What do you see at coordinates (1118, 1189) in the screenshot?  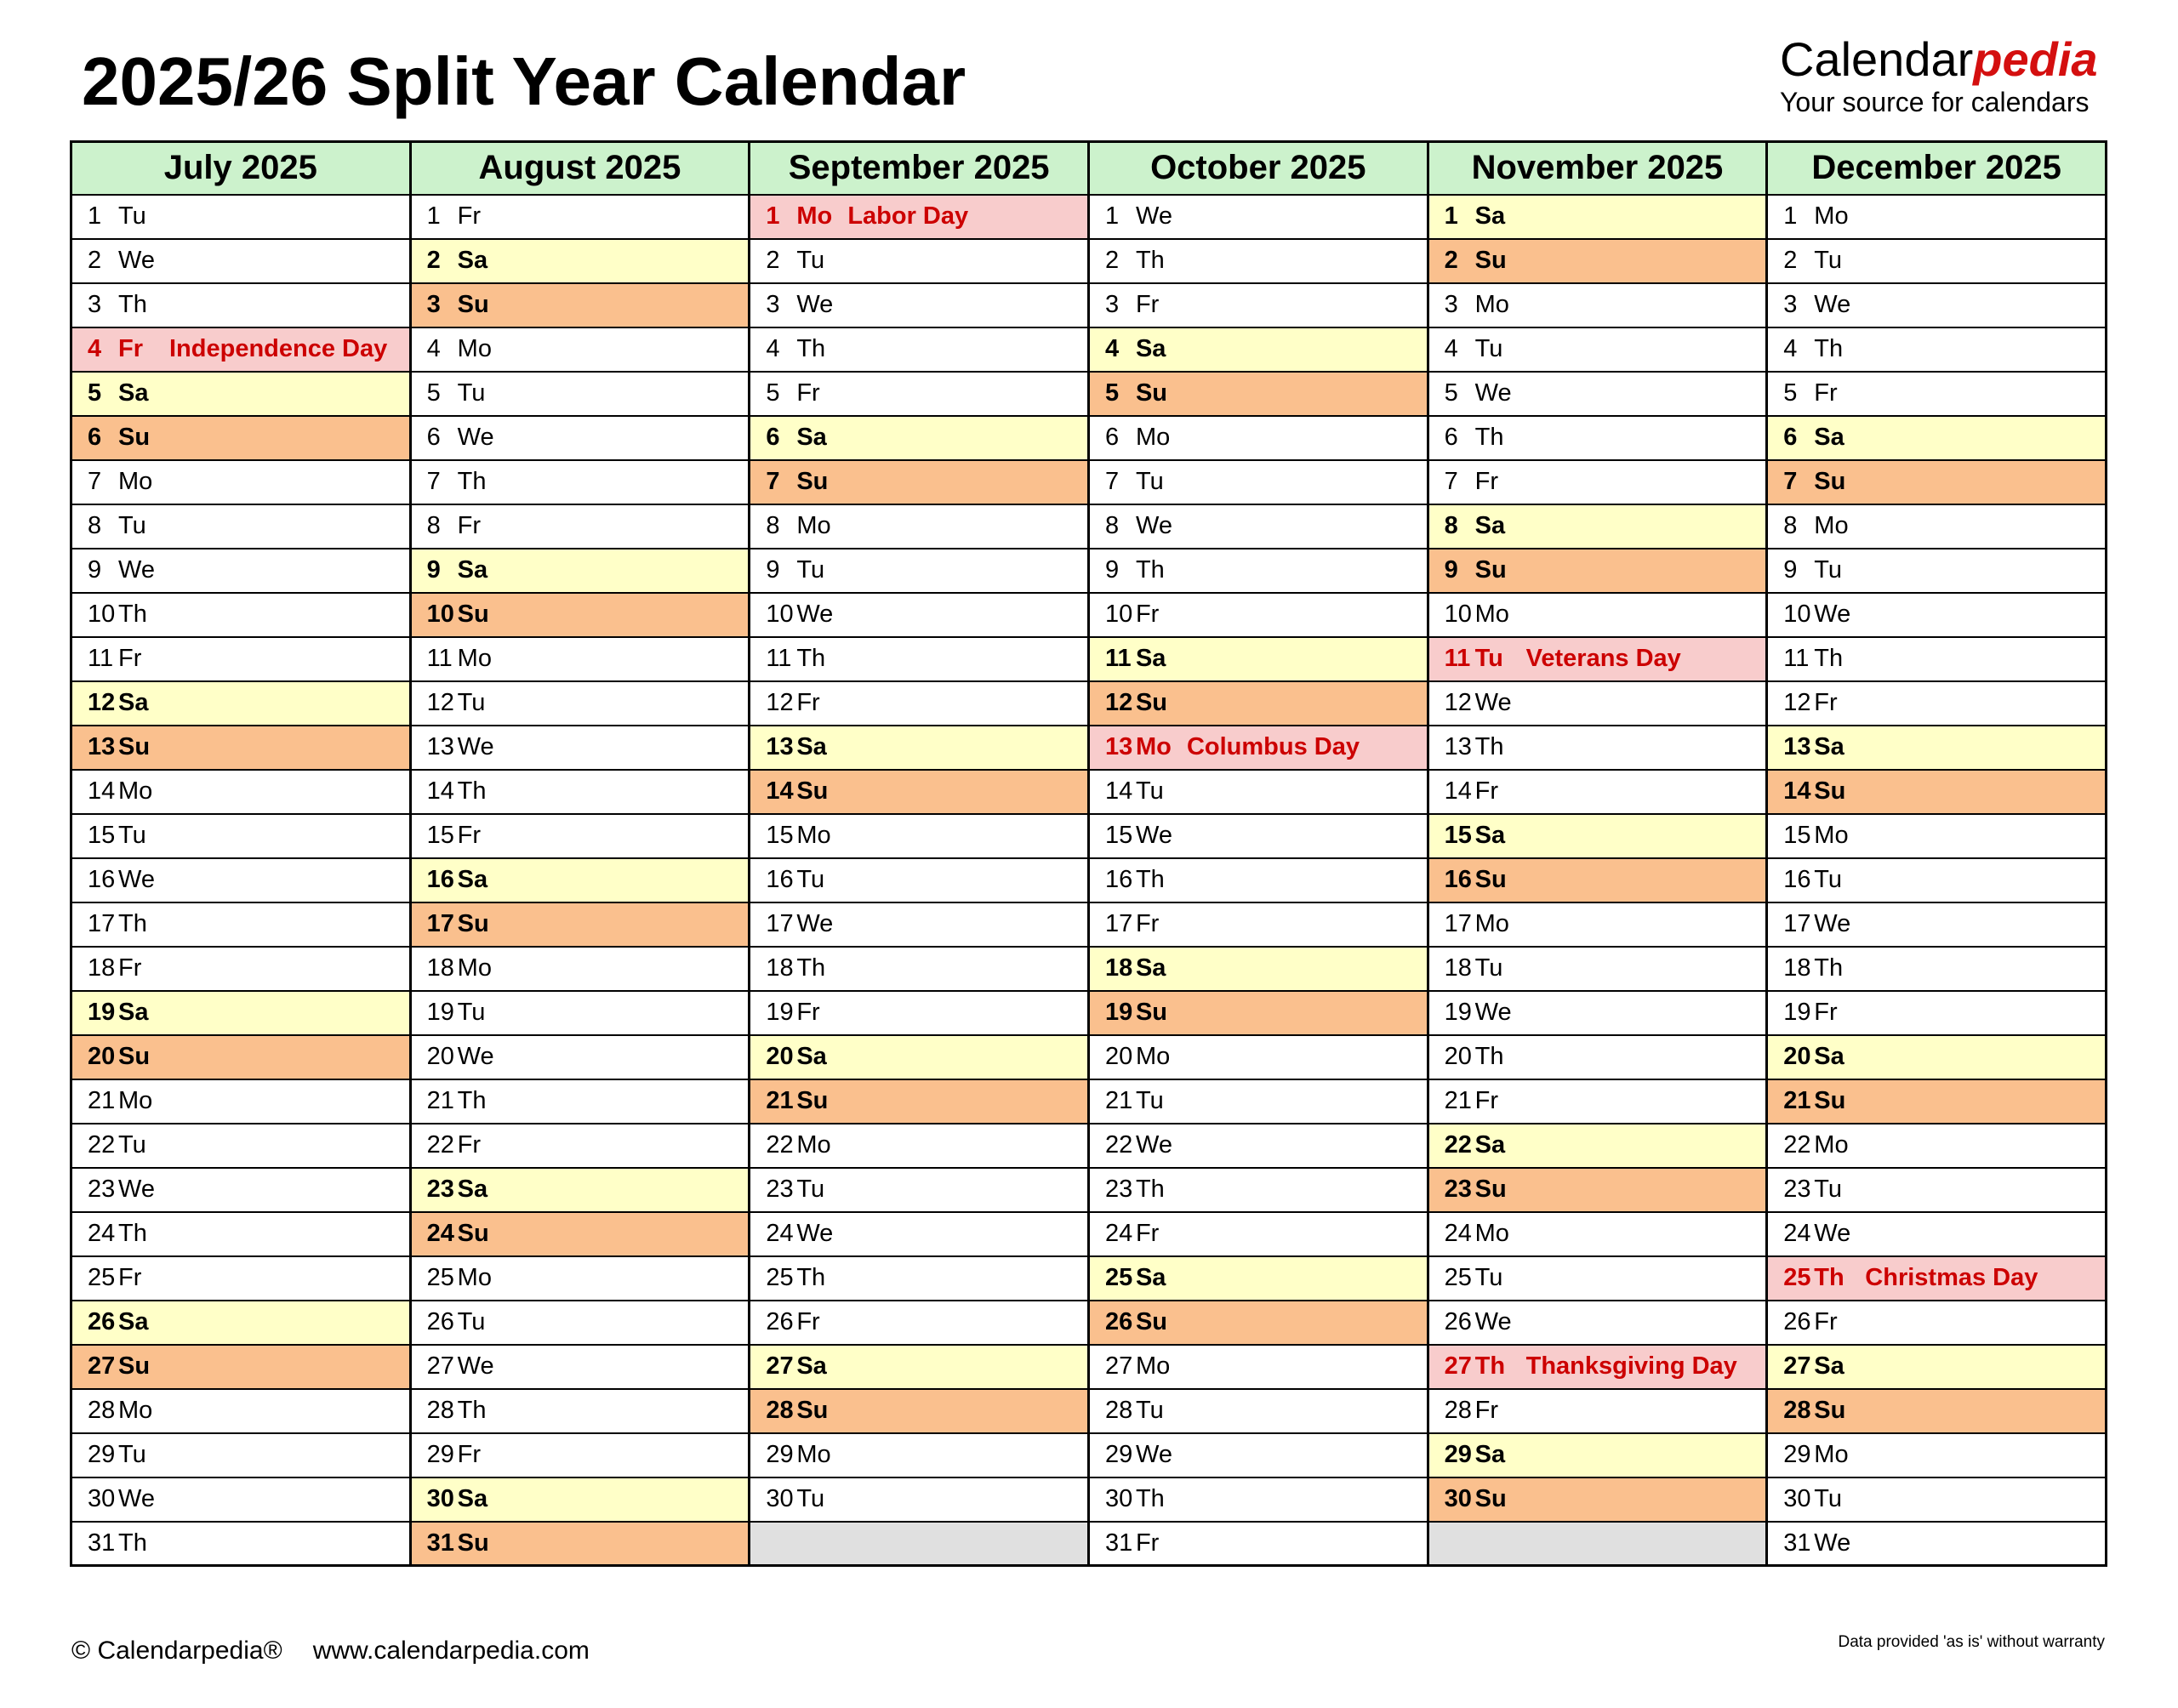 I see `day-number: 23` at bounding box center [1118, 1189].